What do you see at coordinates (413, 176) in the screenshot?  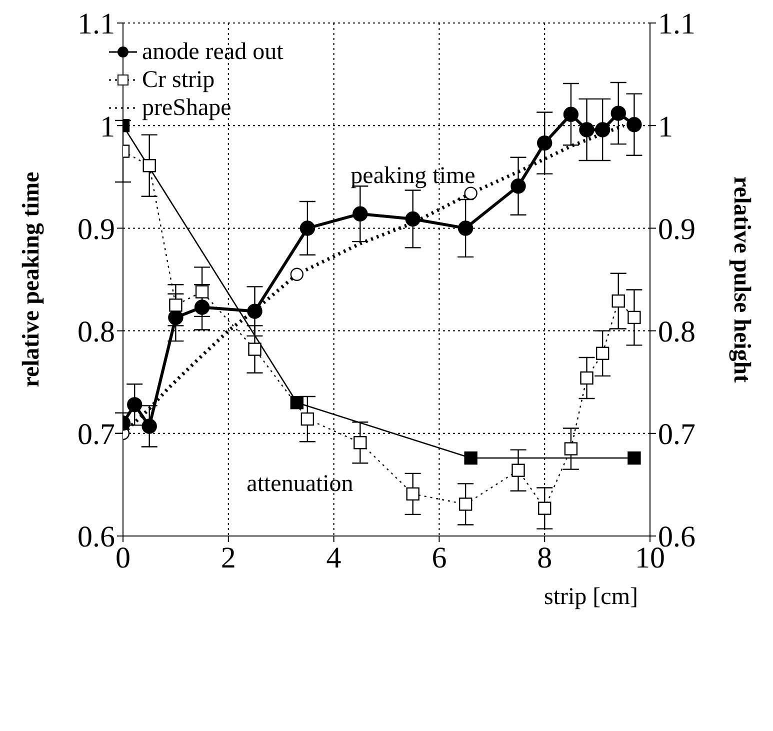 I see `annotation: peaking time` at bounding box center [413, 176].